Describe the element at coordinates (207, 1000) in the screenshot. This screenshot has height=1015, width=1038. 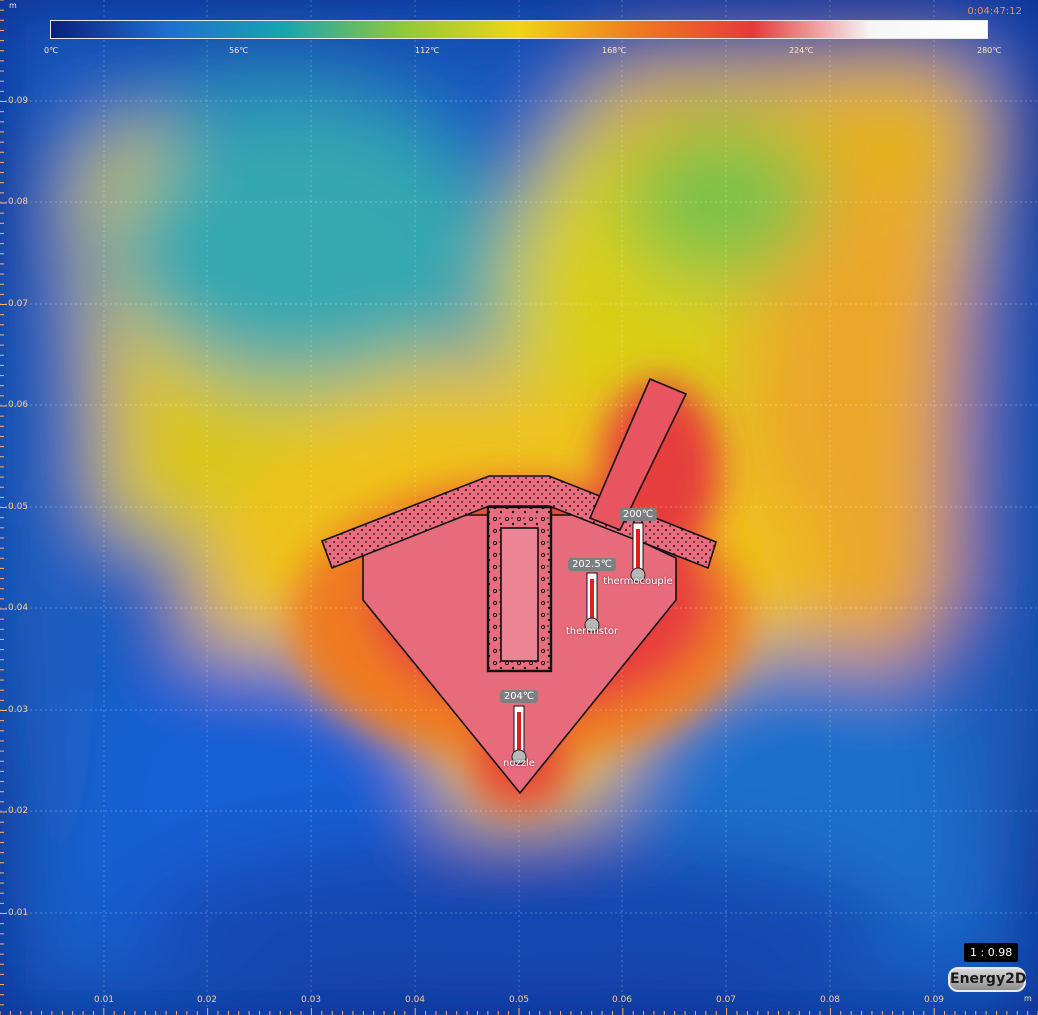
I see `x-tick-label: 0.02` at that location.